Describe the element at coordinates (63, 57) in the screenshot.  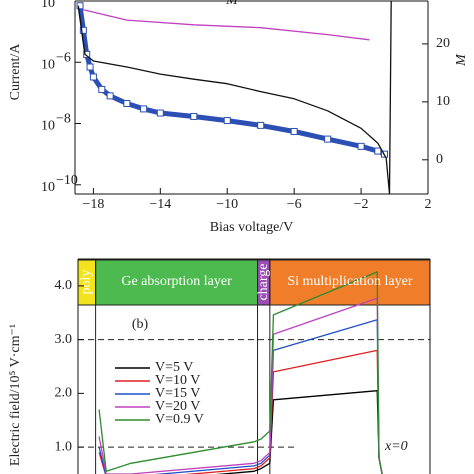
I see `y-tick-exponent: −6` at that location.